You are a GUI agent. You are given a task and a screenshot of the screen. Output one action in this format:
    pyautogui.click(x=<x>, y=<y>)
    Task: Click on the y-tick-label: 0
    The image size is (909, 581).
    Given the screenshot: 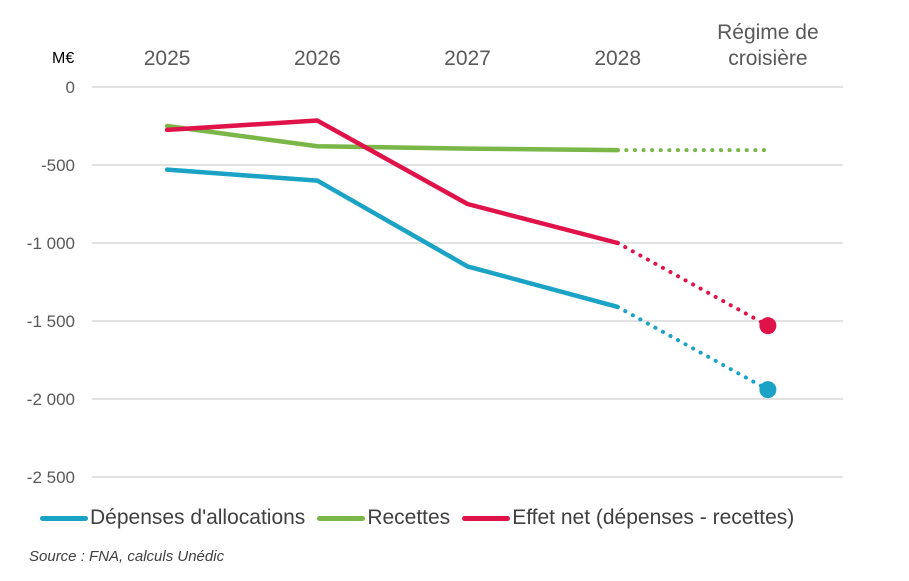 What is the action you would take?
    pyautogui.click(x=70, y=87)
    